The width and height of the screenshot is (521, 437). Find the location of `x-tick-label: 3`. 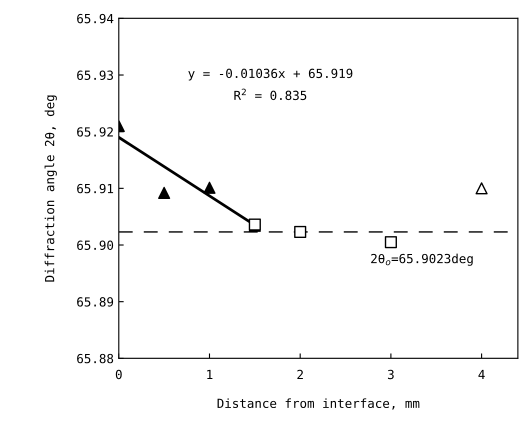

x-tick-label: 3 is located at coordinates (391, 375).